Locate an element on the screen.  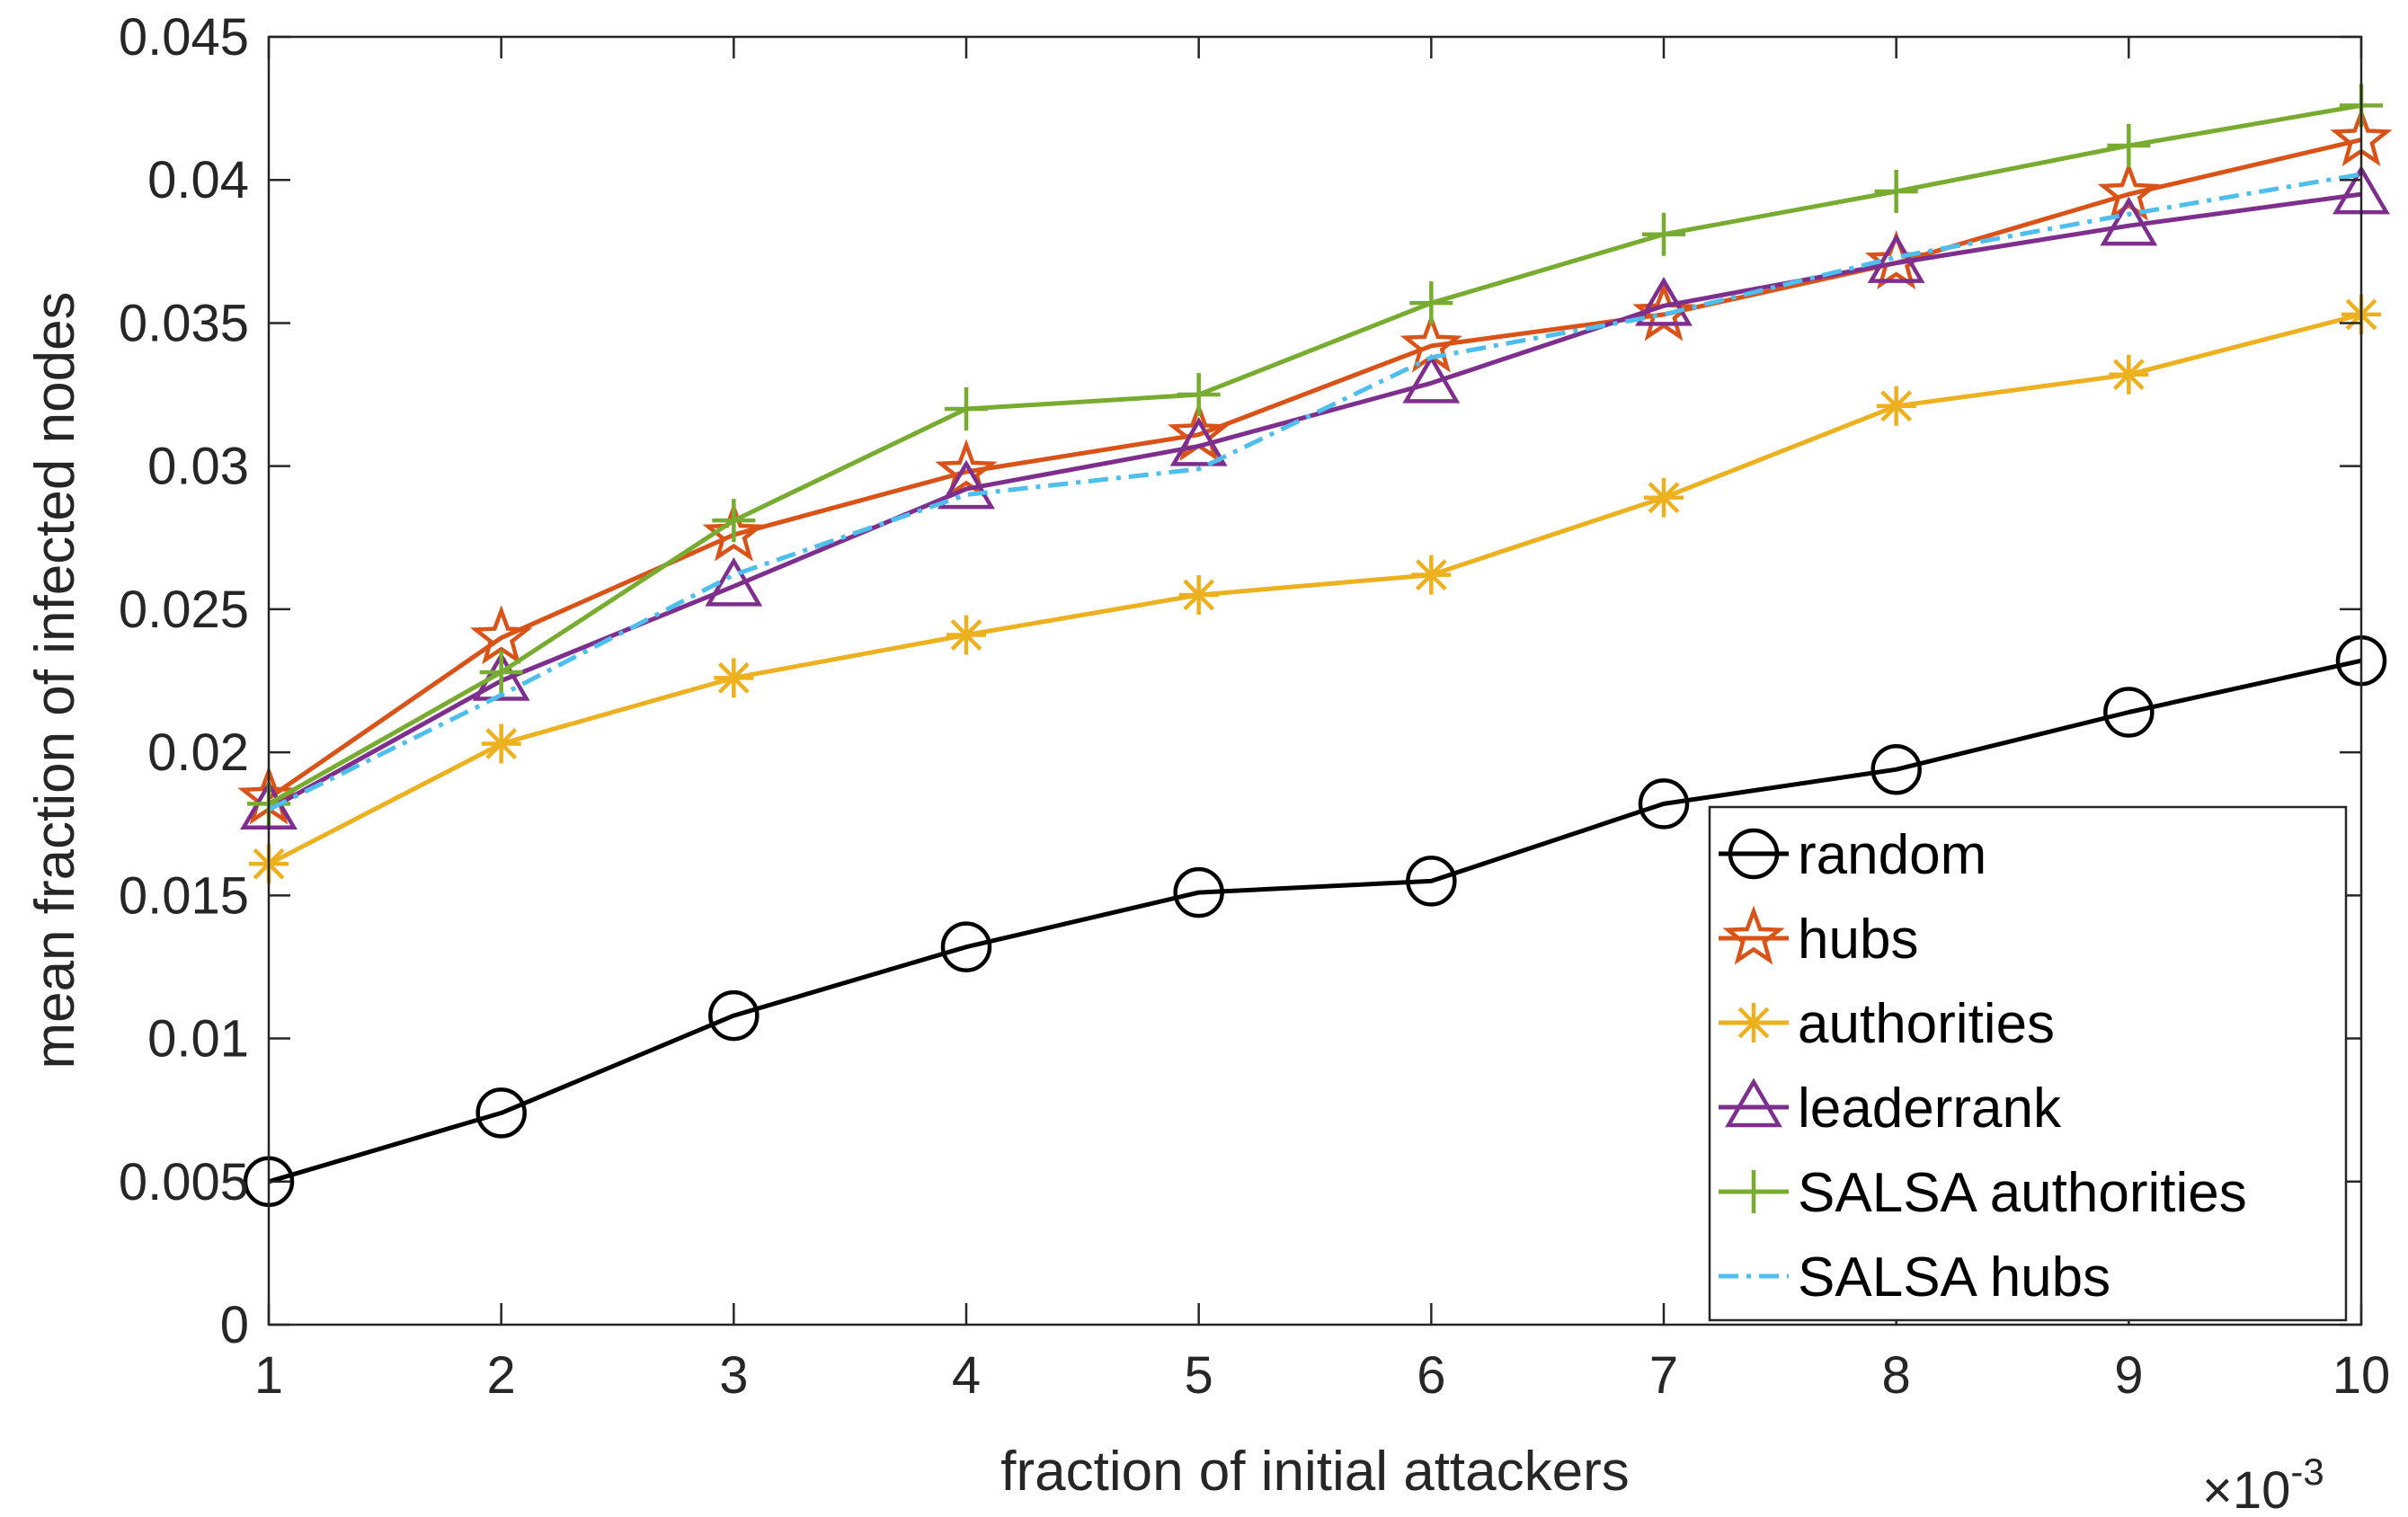
legend-label: hubs is located at coordinates (1858, 940).